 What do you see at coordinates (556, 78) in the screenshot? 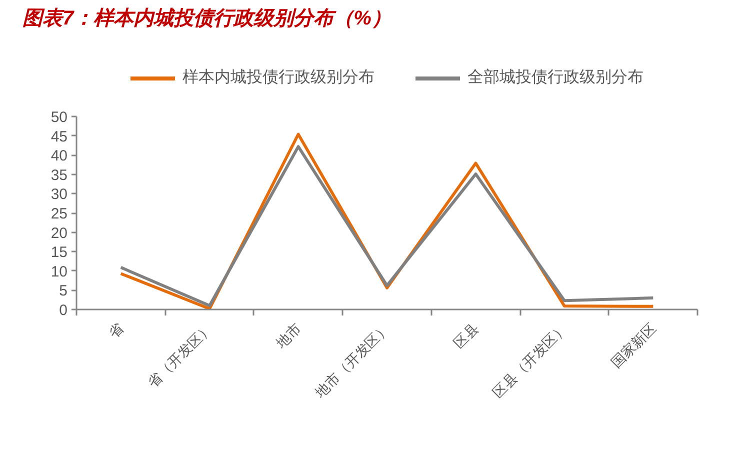
I see `legend-label: 全部城投债行政级别分布` at bounding box center [556, 78].